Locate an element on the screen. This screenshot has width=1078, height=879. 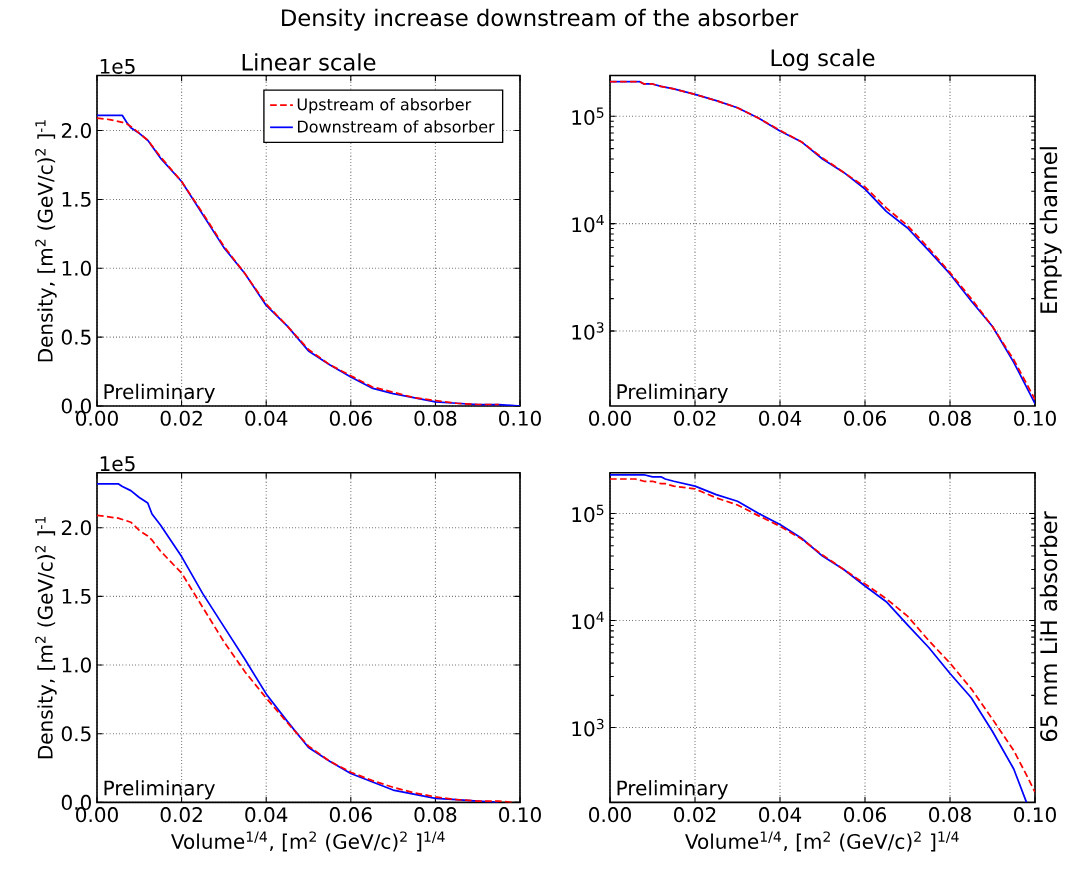
y2-axis-title: 65 mm LiH absorber is located at coordinates (1048, 626).